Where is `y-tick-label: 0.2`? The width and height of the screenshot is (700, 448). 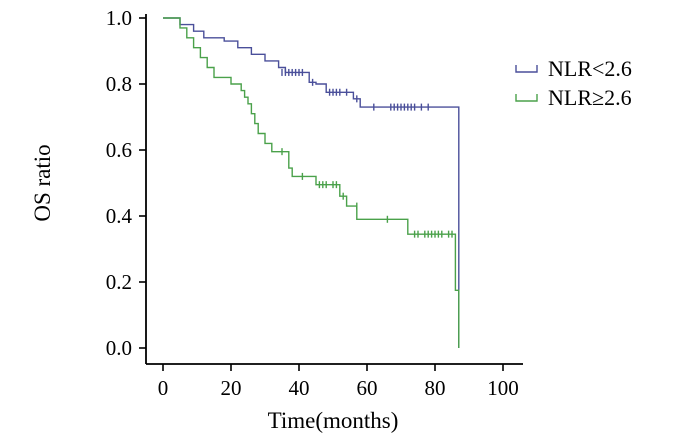 y-tick-label: 0.2 is located at coordinates (119, 282).